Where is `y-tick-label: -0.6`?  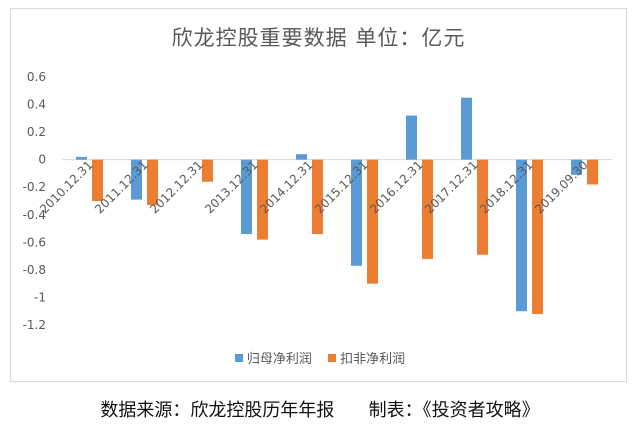
y-tick-label: -0.6 is located at coordinates (34, 242).